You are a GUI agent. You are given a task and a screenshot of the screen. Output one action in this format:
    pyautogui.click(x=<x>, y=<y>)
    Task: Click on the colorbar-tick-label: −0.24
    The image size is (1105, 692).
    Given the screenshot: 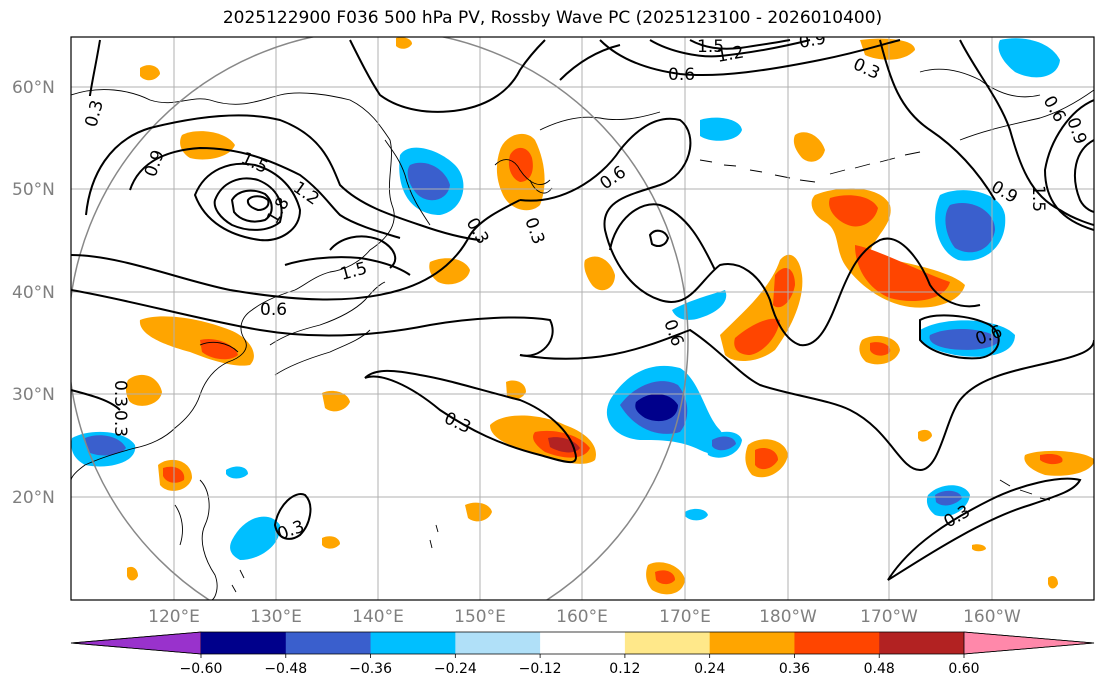 What is the action you would take?
    pyautogui.click(x=455, y=669)
    